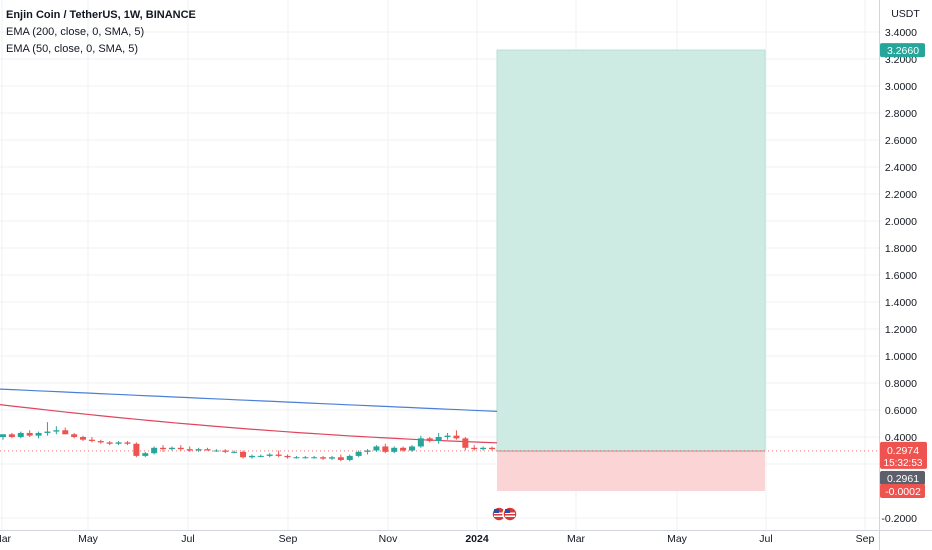  I want to click on last-price-bg, so click(903, 455).